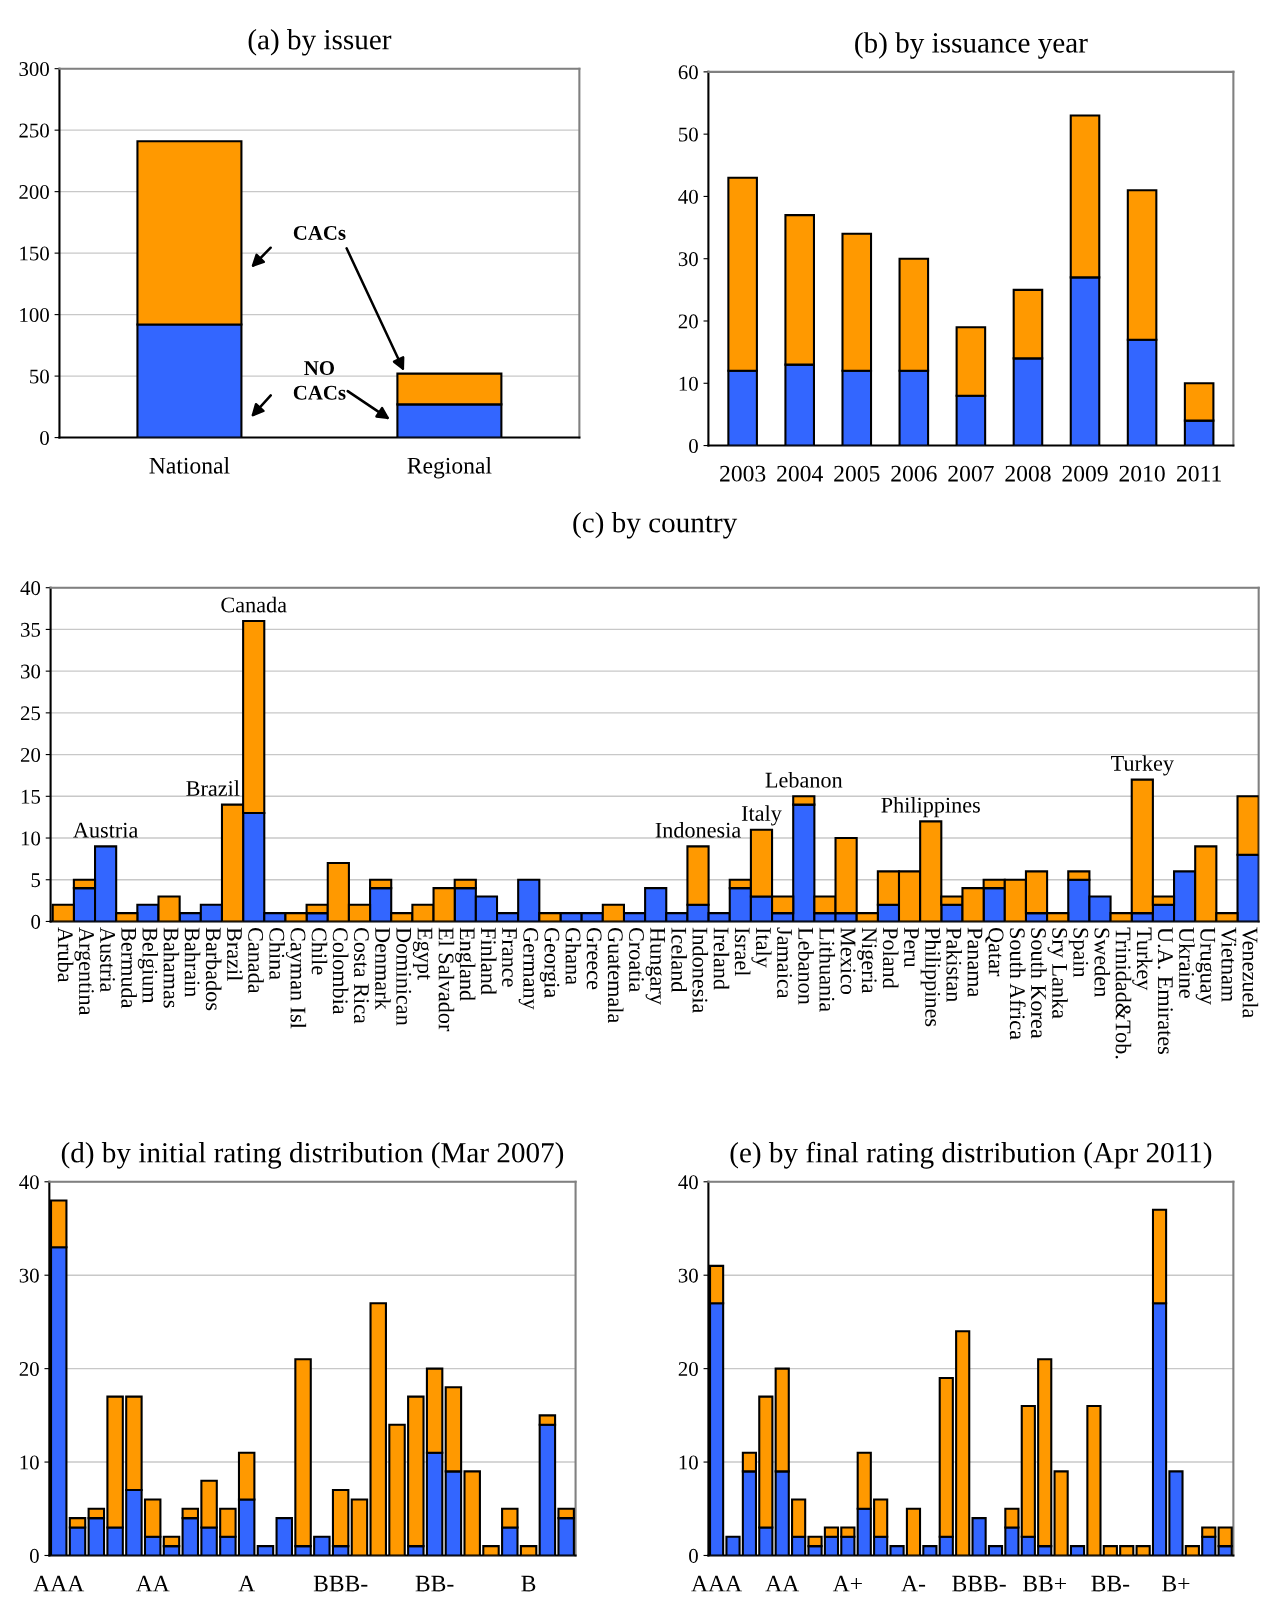  What do you see at coordinates (528, 1583) in the screenshot?
I see `x-tick-label: B` at bounding box center [528, 1583].